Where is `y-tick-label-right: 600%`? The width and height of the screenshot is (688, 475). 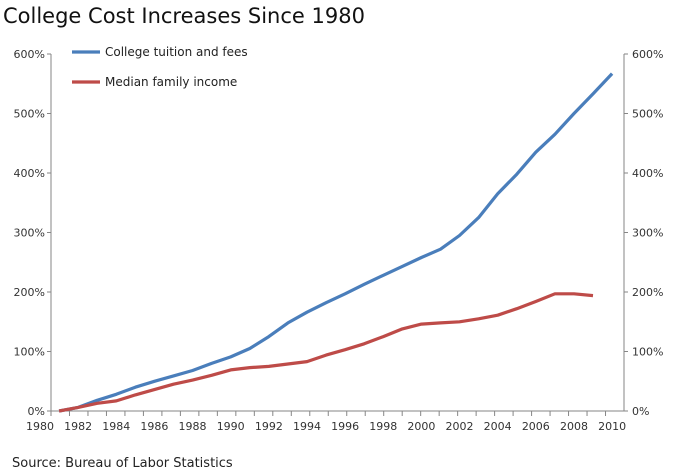
y-tick-label-right: 600% is located at coordinates (647, 54).